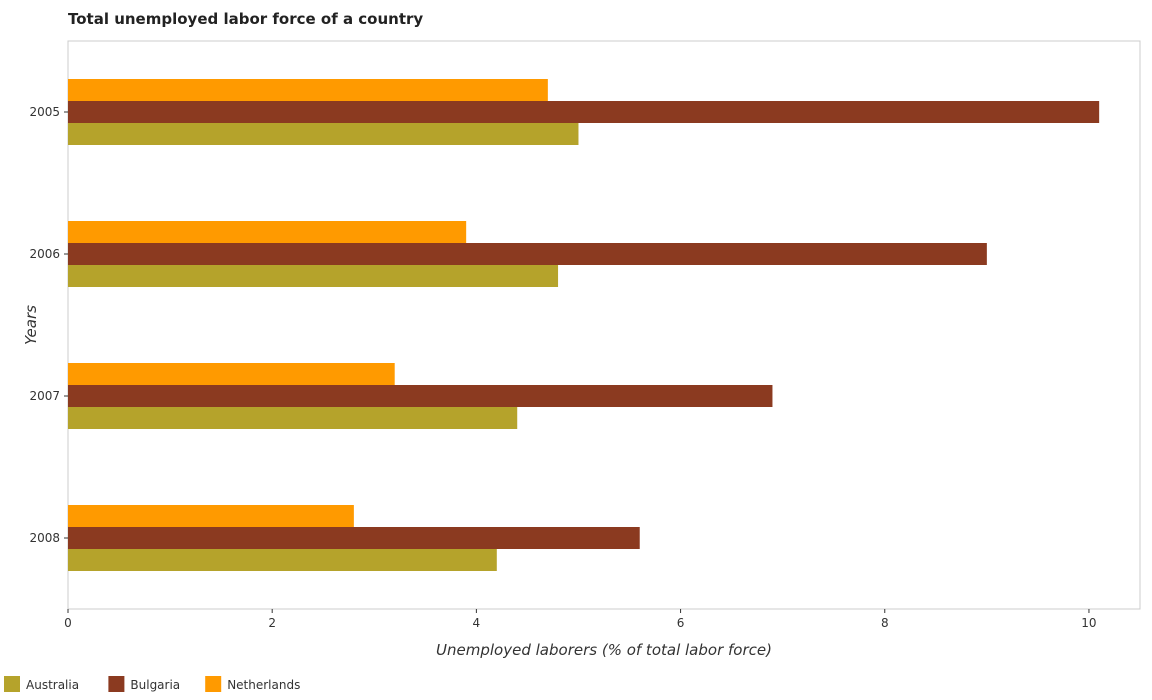  What do you see at coordinates (116, 684) in the screenshot?
I see `legend-swatch-bulgaria` at bounding box center [116, 684].